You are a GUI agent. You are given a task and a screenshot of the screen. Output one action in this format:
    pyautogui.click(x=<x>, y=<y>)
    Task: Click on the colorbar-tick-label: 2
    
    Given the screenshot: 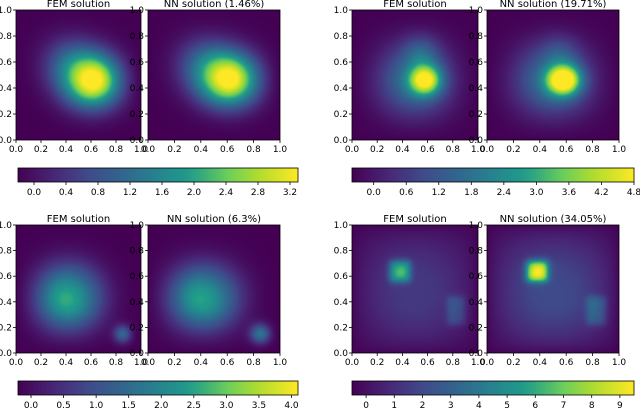 What is the action you would take?
    pyautogui.click(x=423, y=405)
    